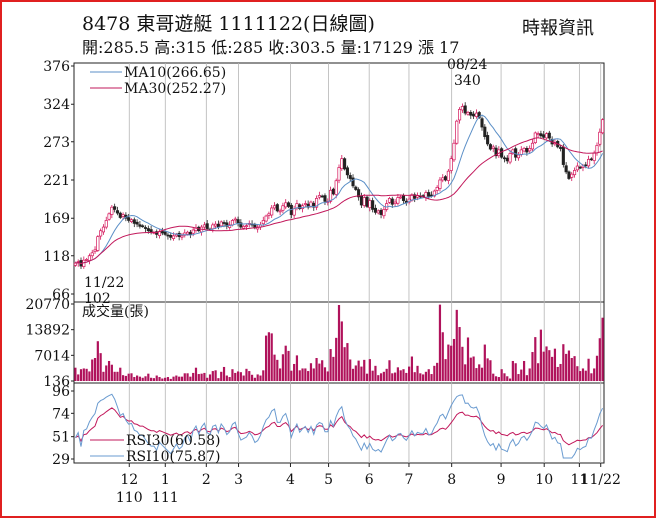  Describe the element at coordinates (97, 299) in the screenshot. I see `low-value-annotation: 102` at that location.